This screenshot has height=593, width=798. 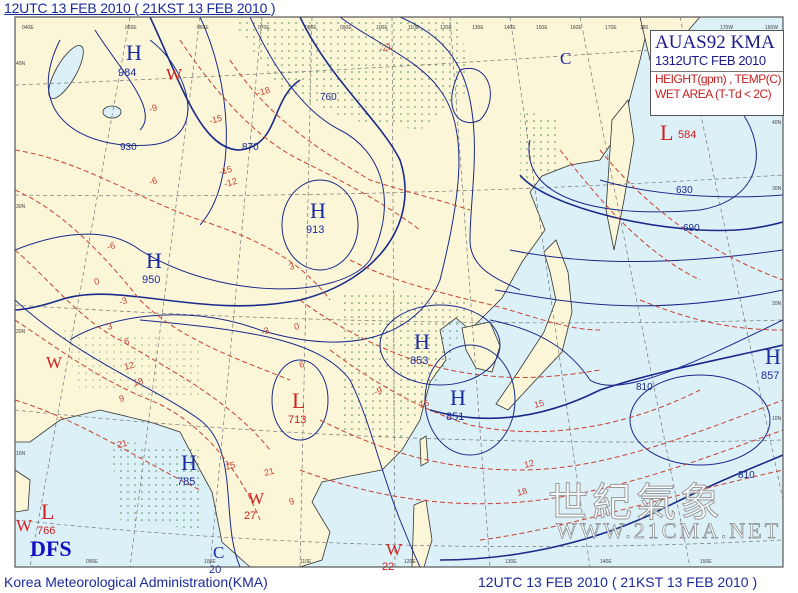 I want to click on temperature-contour-label: -18, so click(x=263, y=91).